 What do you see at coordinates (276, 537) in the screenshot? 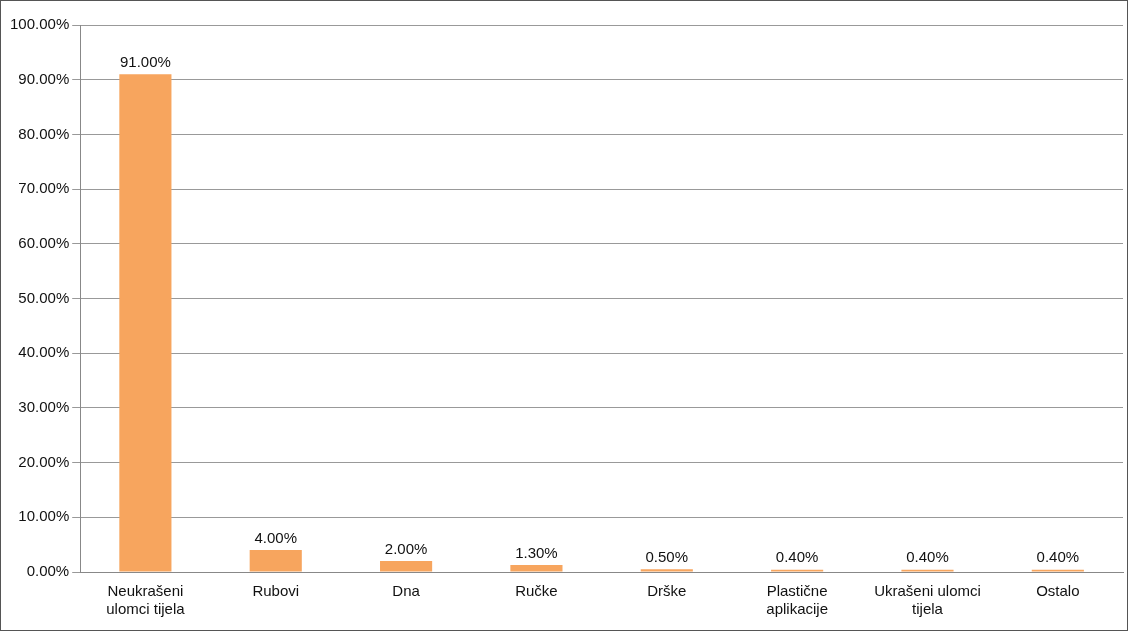
I see `data-label: 4.00%` at bounding box center [276, 537].